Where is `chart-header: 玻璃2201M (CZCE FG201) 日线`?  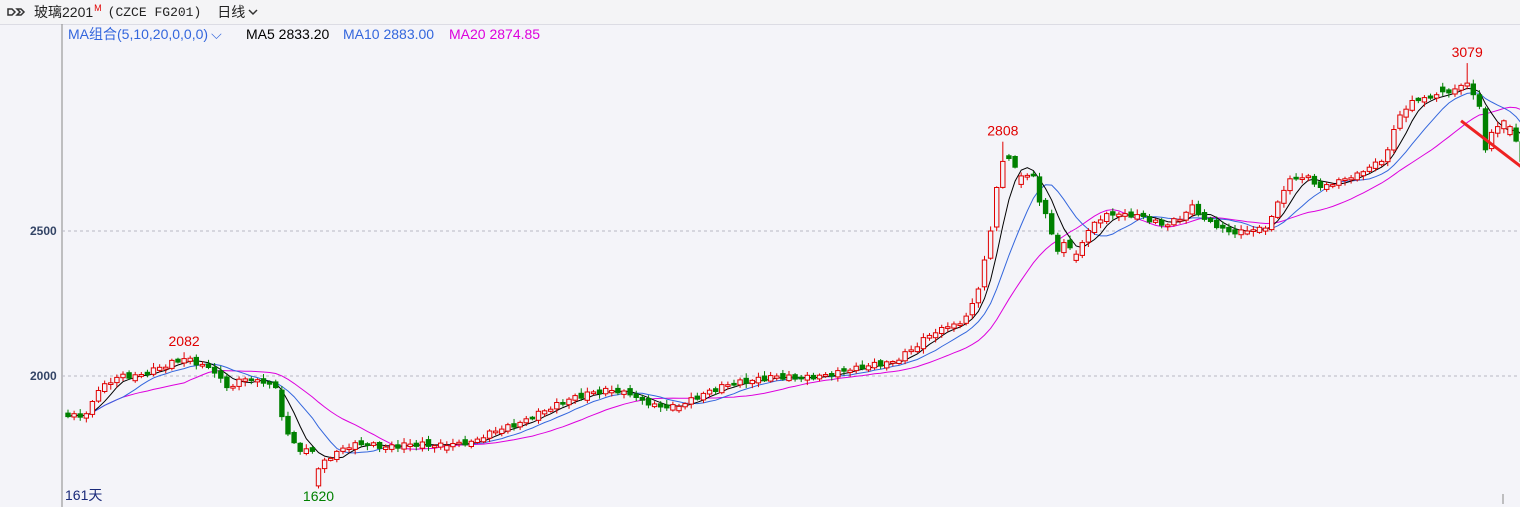
chart-header: 玻璃2201M (CZCE FG201) 日线 is located at coordinates (760, 12).